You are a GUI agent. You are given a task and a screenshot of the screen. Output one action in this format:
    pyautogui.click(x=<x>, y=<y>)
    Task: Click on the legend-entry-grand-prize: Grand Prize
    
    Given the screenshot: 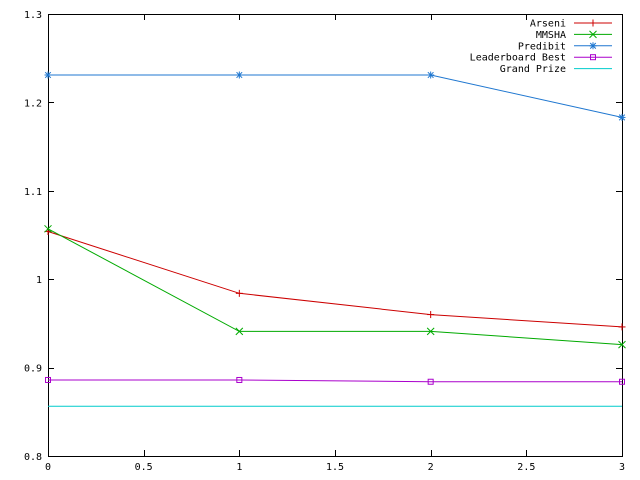 What is the action you would take?
    pyautogui.click(x=556, y=69)
    